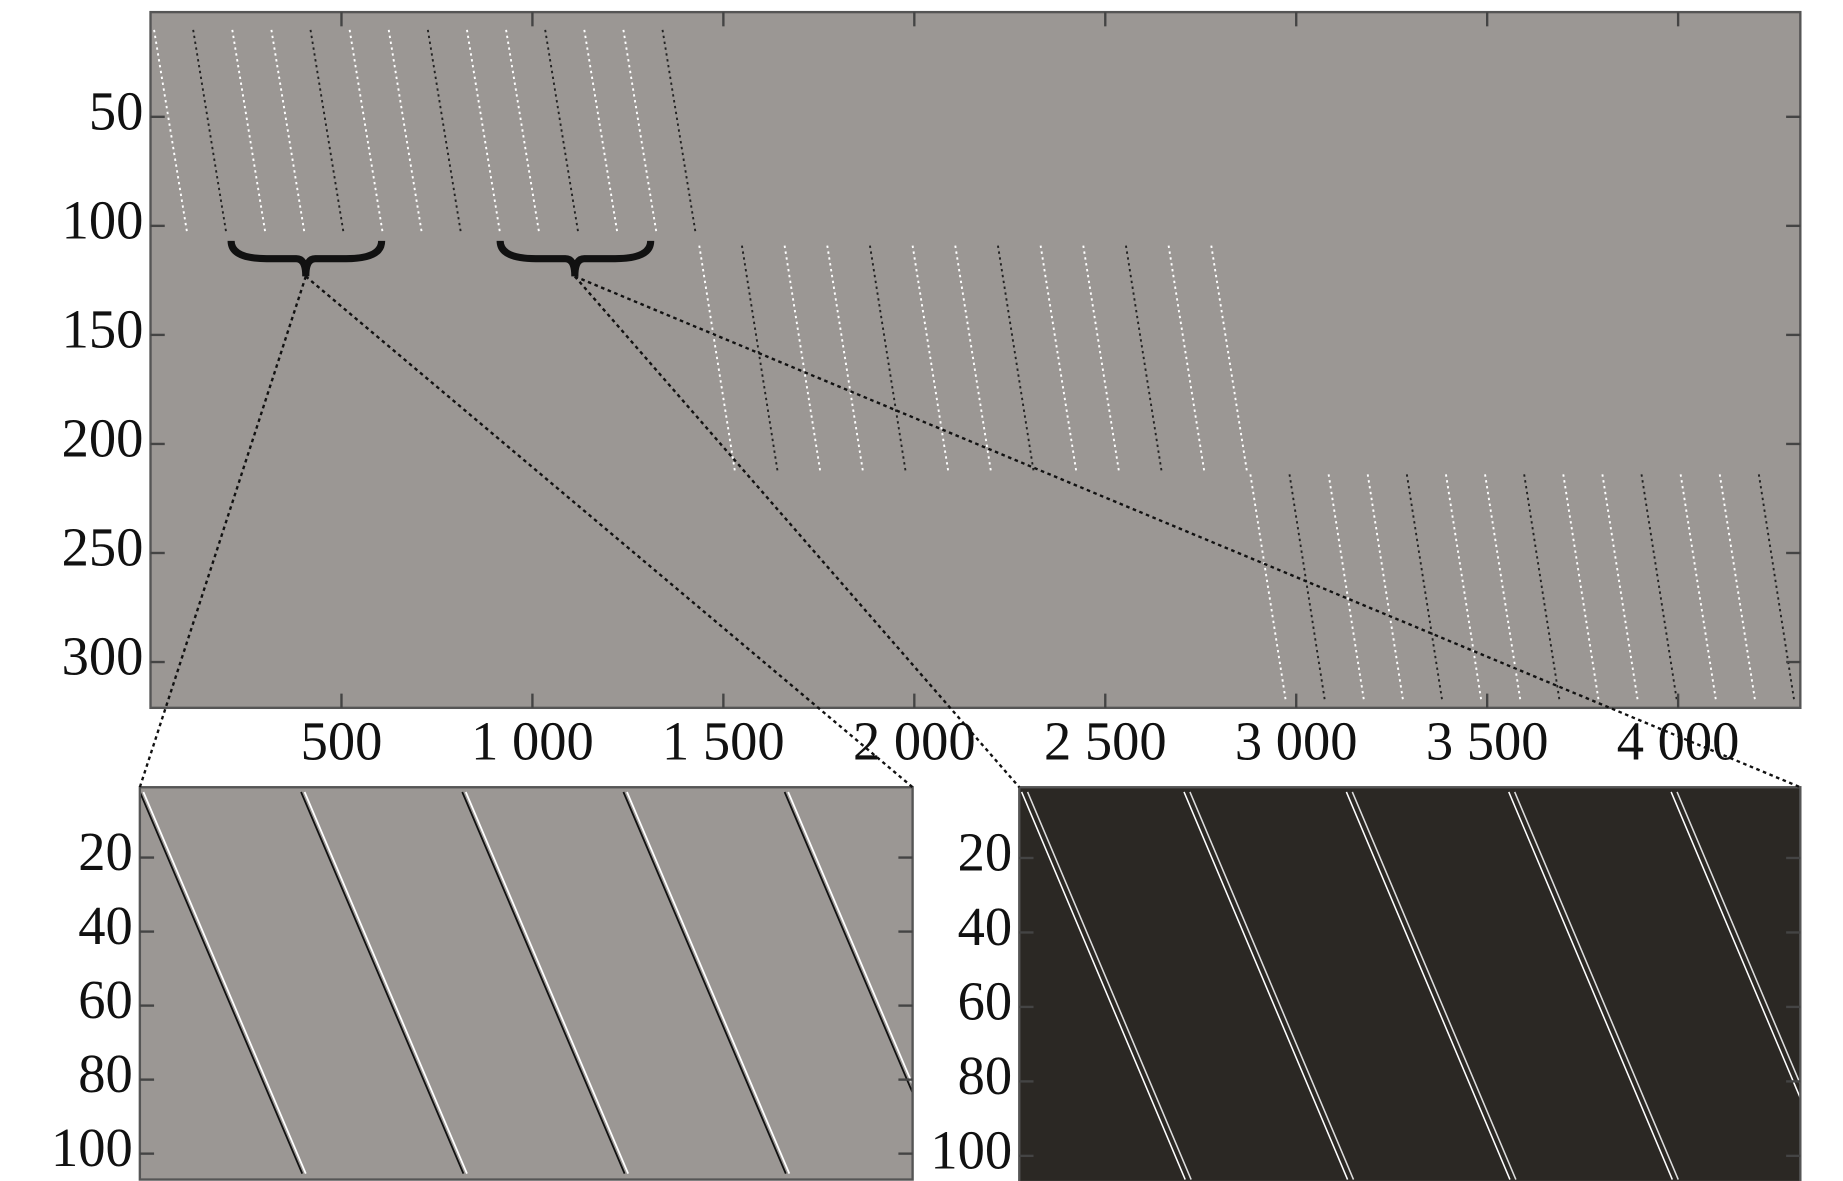 The height and width of the screenshot is (1181, 1843). What do you see at coordinates (103, 547) in the screenshot?
I see `y-tick-label: 250` at bounding box center [103, 547].